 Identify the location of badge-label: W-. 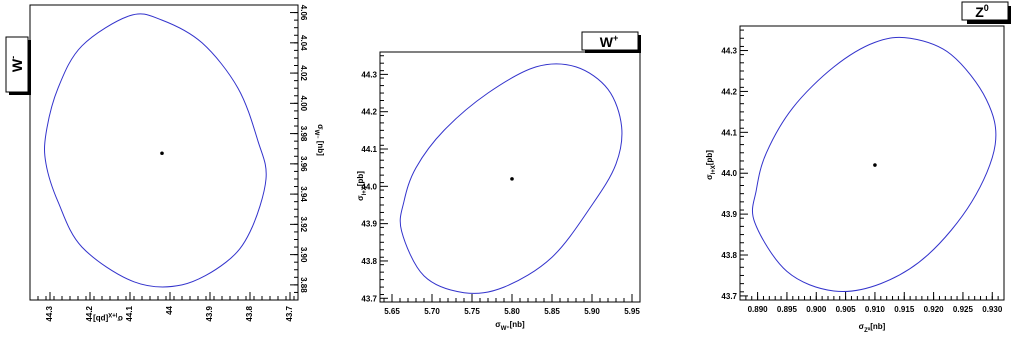
(16, 64).